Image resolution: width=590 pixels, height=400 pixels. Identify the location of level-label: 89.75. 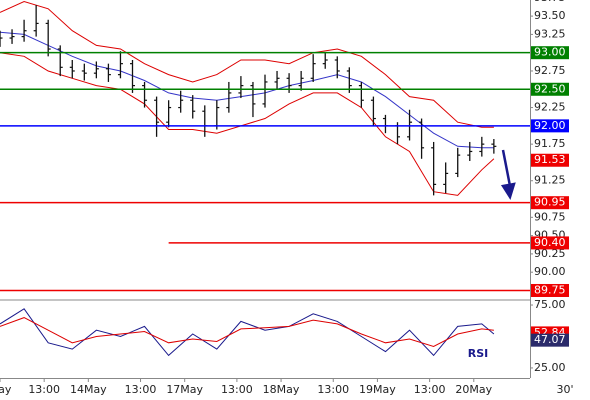
(550, 289).